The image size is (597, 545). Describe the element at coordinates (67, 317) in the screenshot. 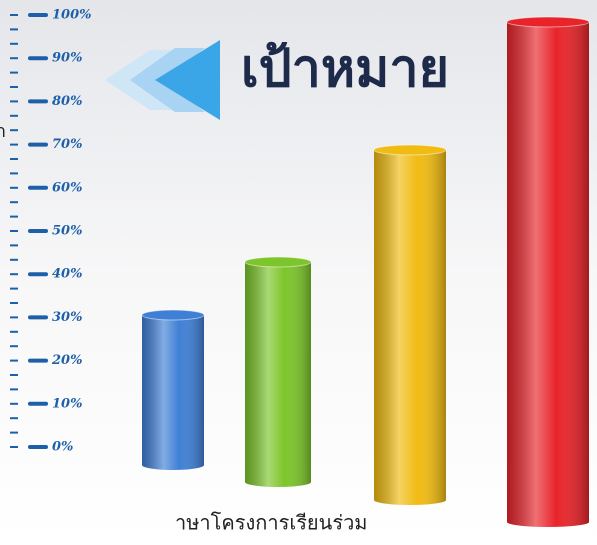

I see `y-tick-label: 30%` at that location.